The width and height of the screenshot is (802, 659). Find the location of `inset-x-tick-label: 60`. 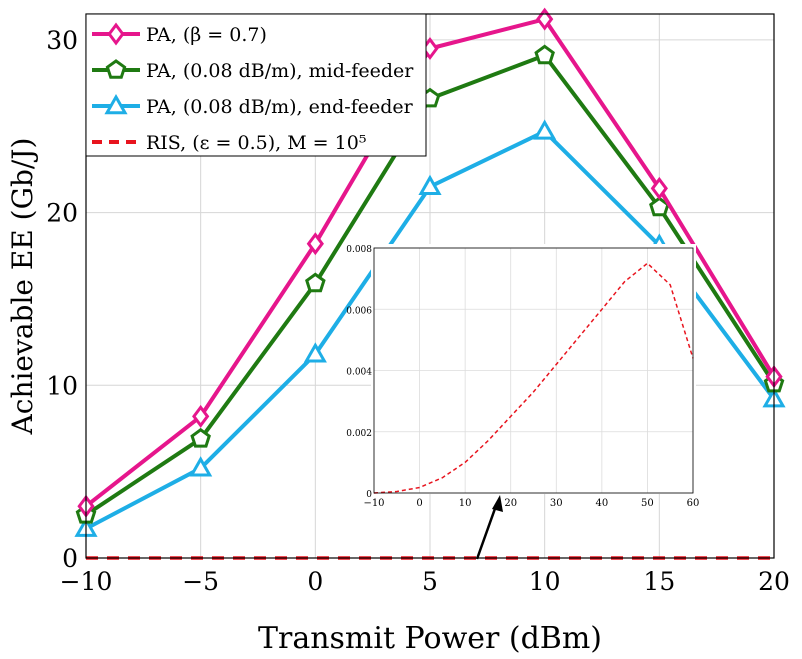

inset-x-tick-label: 60 is located at coordinates (693, 503).